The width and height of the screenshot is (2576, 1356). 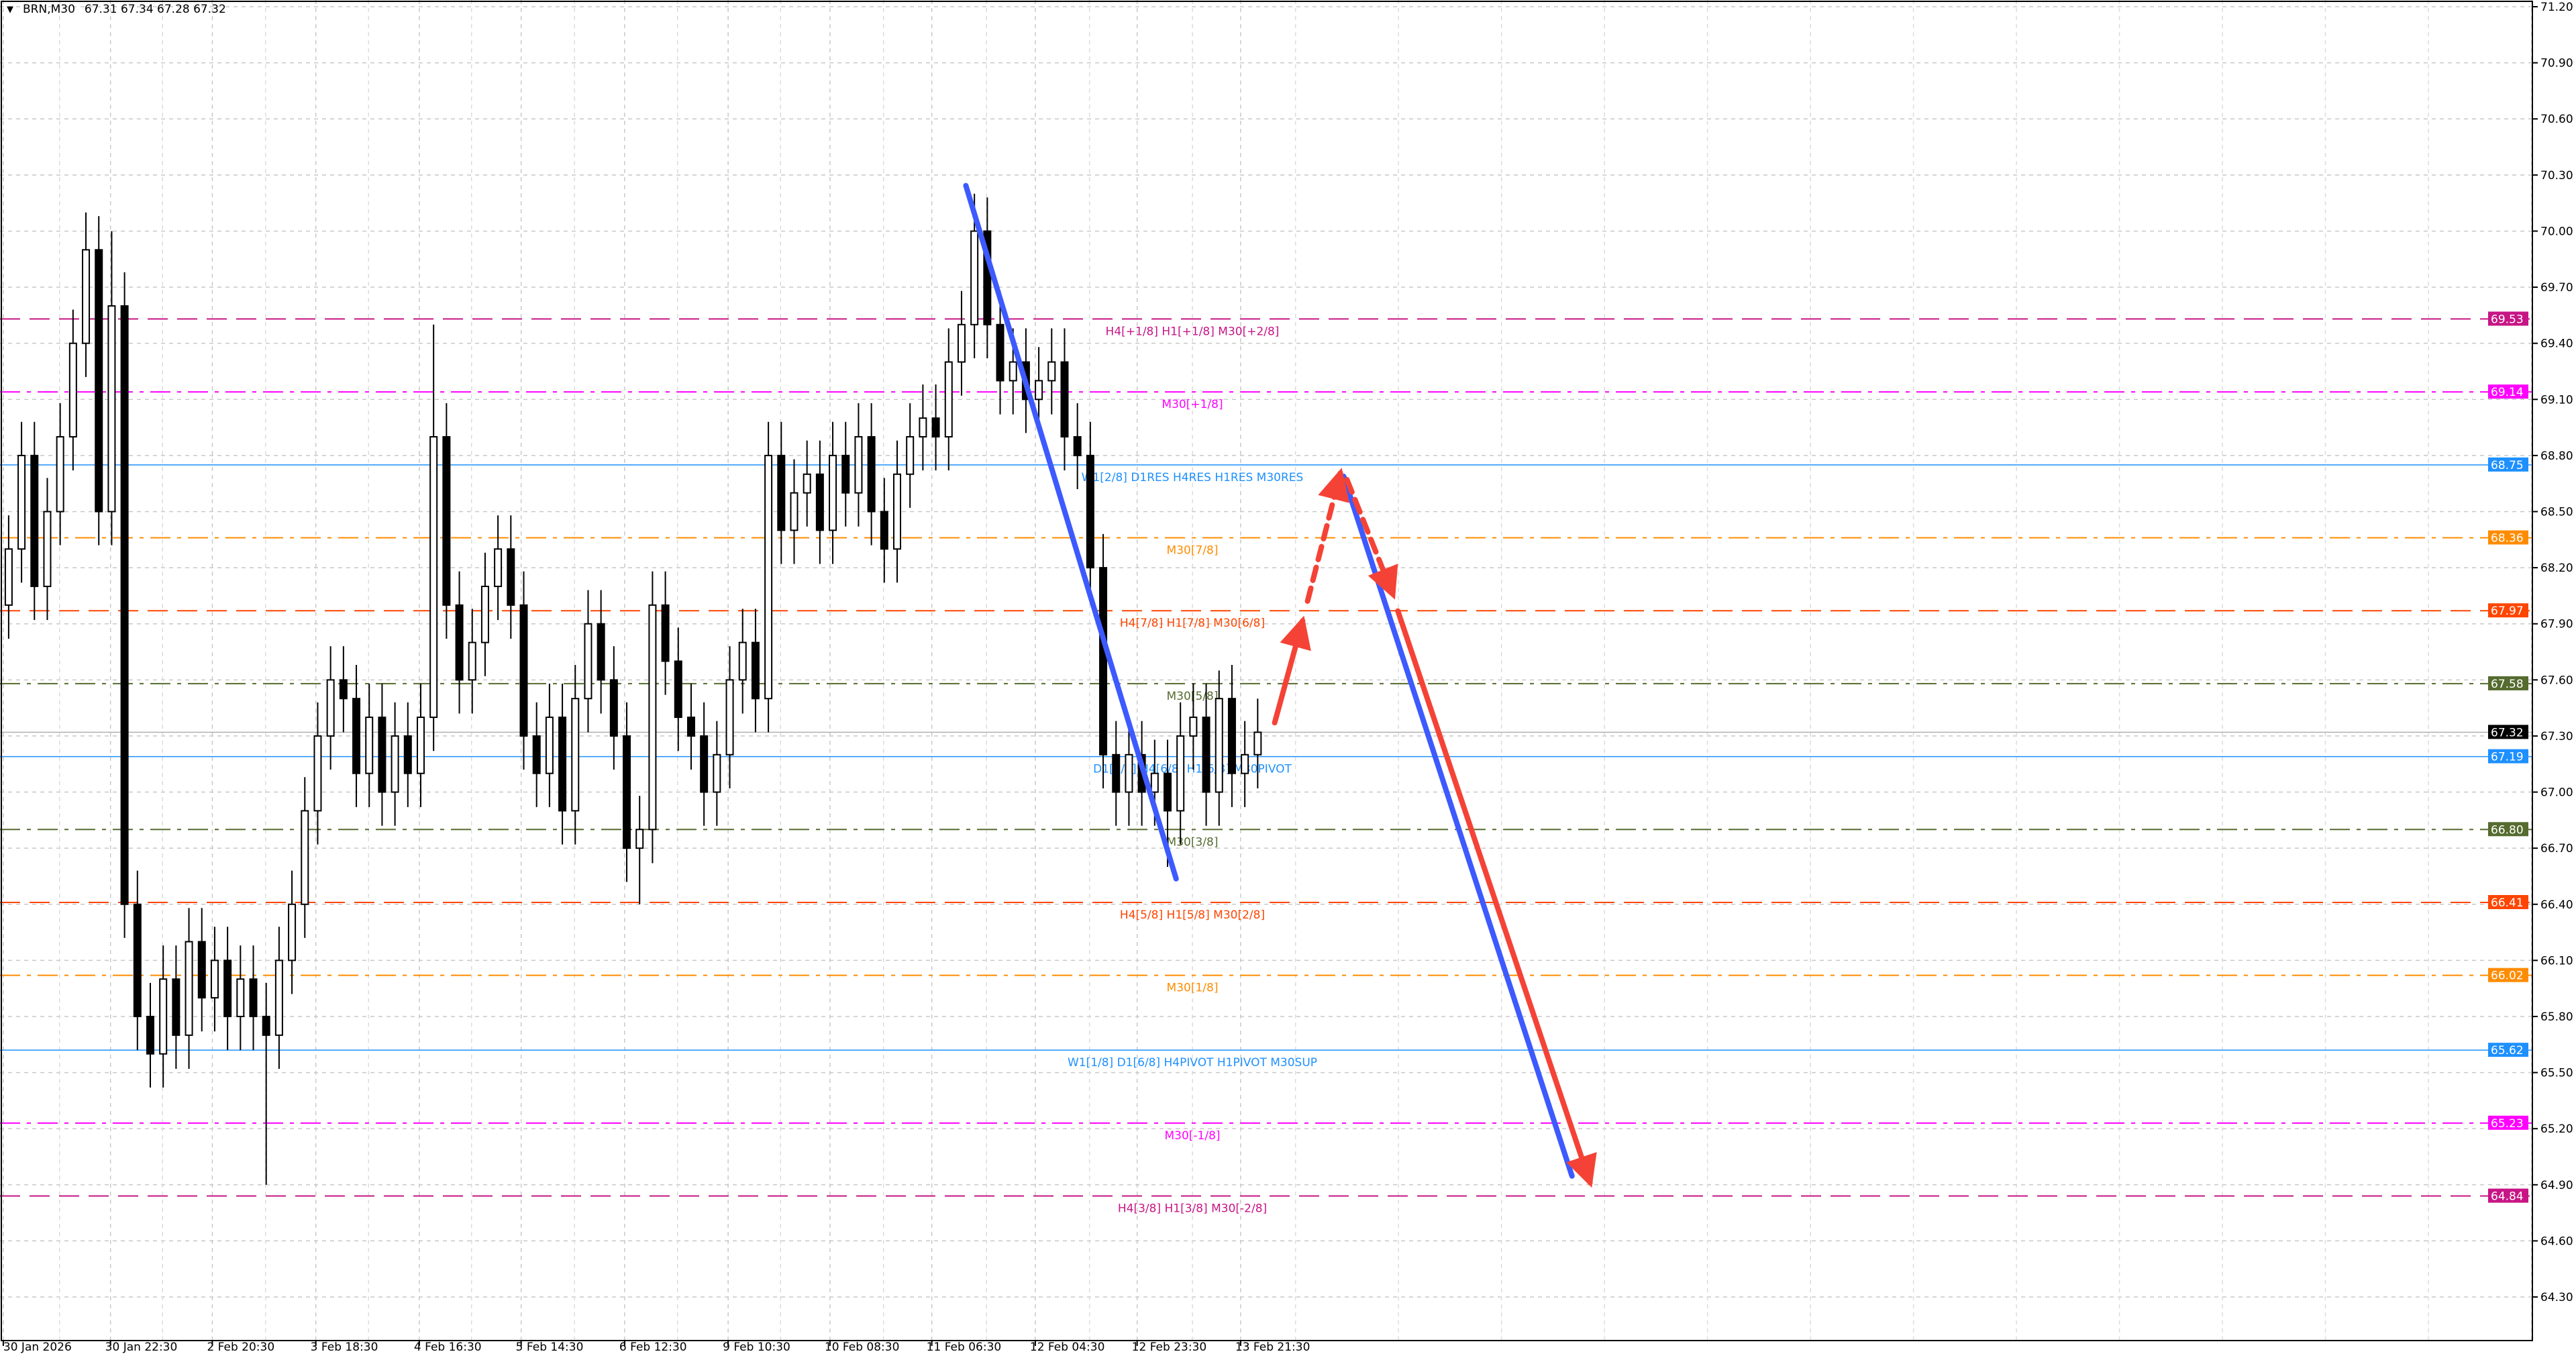 What do you see at coordinates (1193, 842) in the screenshot?
I see `level-label: M30[3/8]` at bounding box center [1193, 842].